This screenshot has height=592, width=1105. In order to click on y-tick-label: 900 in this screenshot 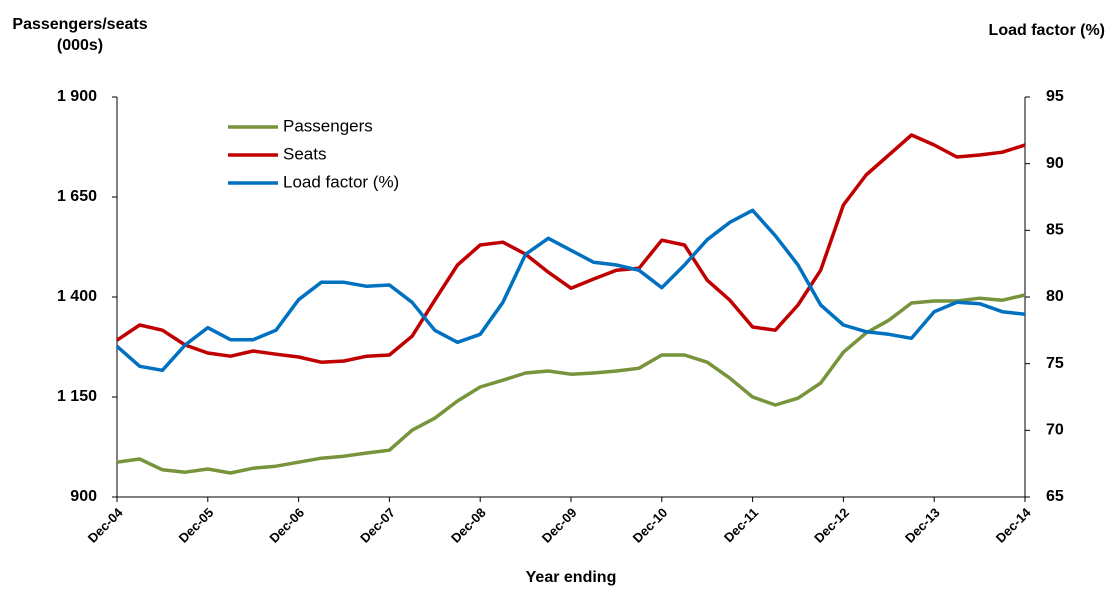, I will do `click(83, 496)`.